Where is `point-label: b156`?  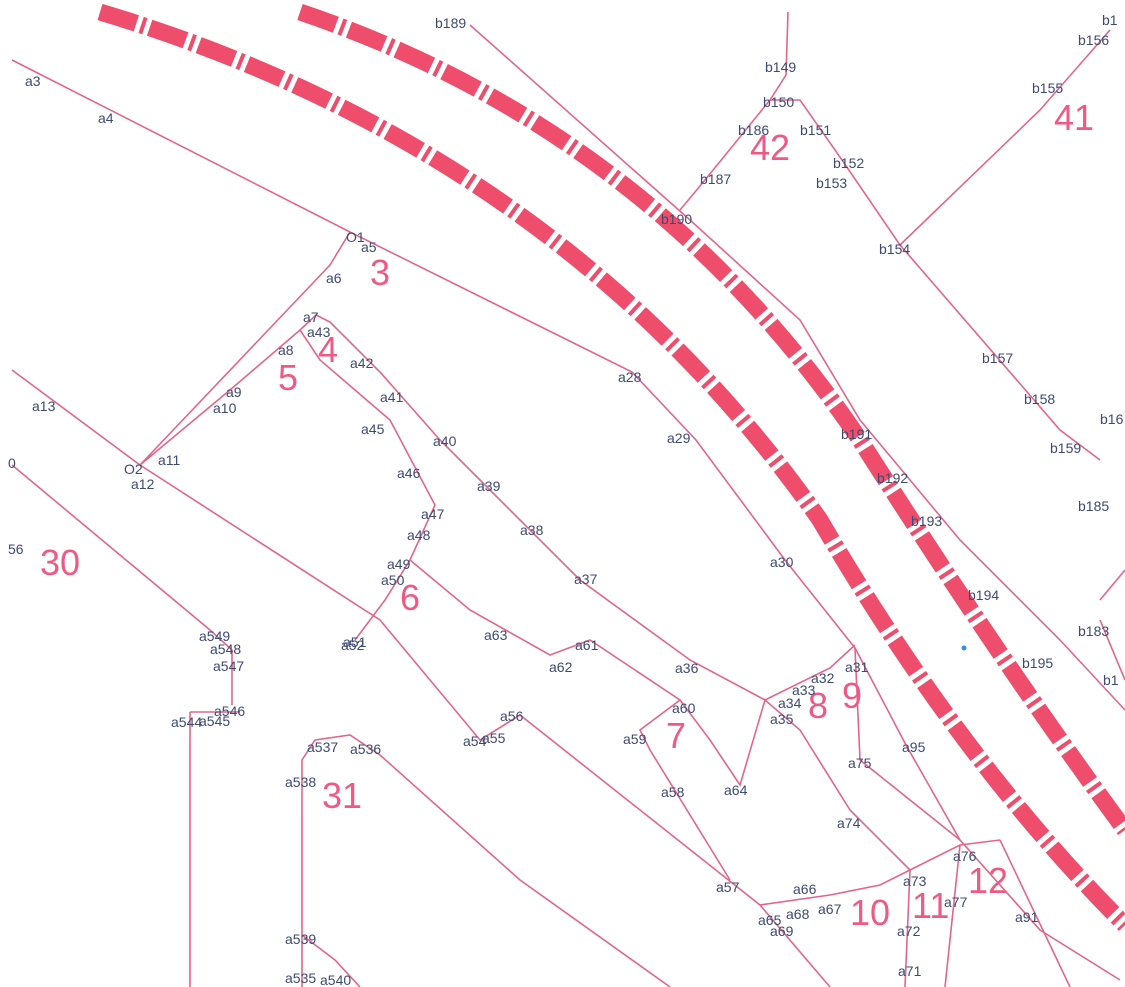
point-label: b156 is located at coordinates (1093, 40).